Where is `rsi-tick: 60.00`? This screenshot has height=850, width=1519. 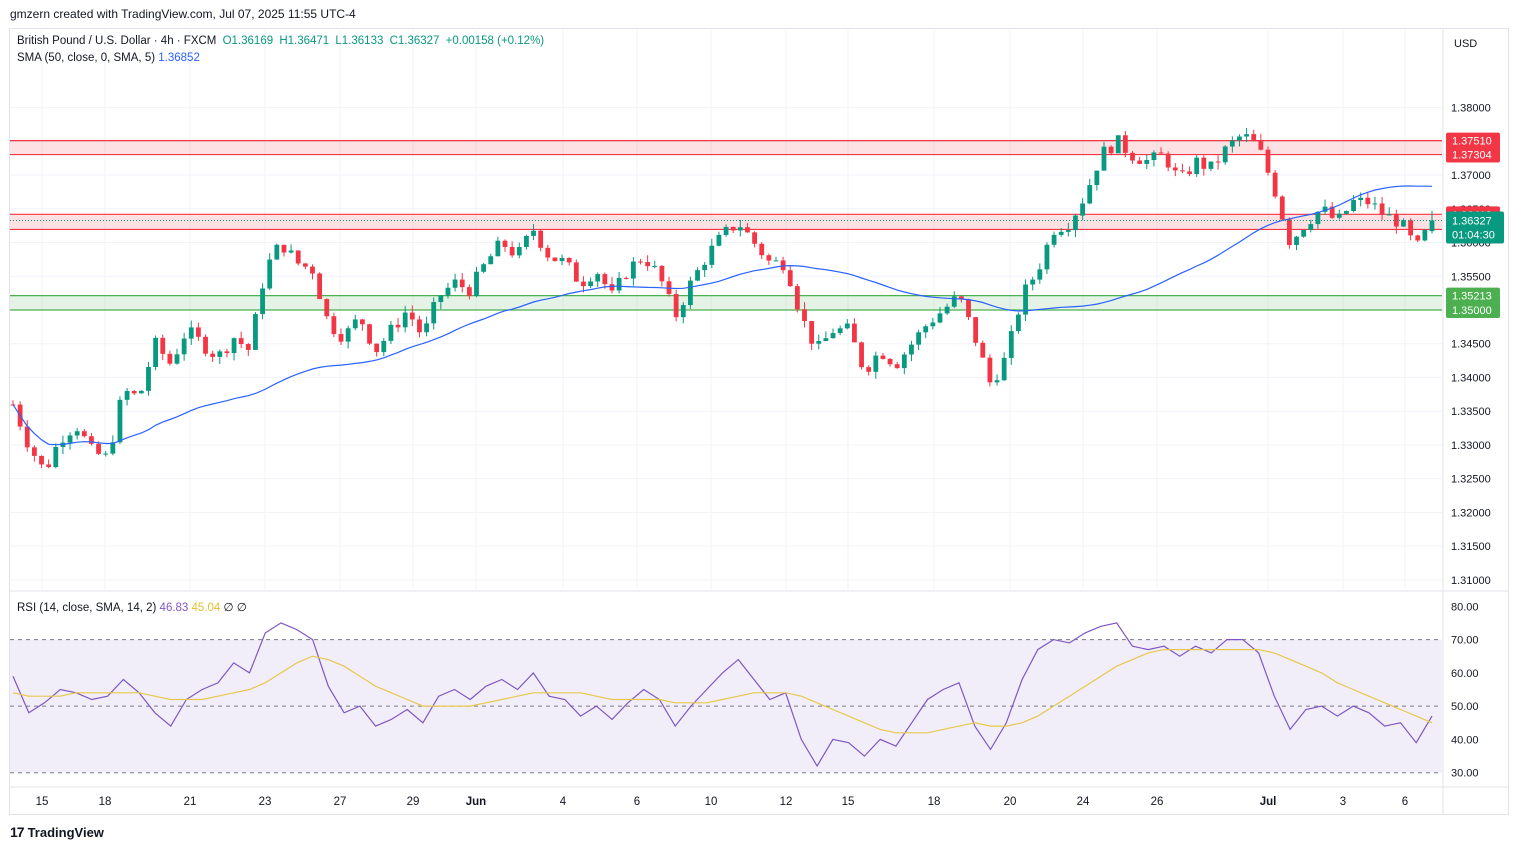 rsi-tick: 60.00 is located at coordinates (1465, 674).